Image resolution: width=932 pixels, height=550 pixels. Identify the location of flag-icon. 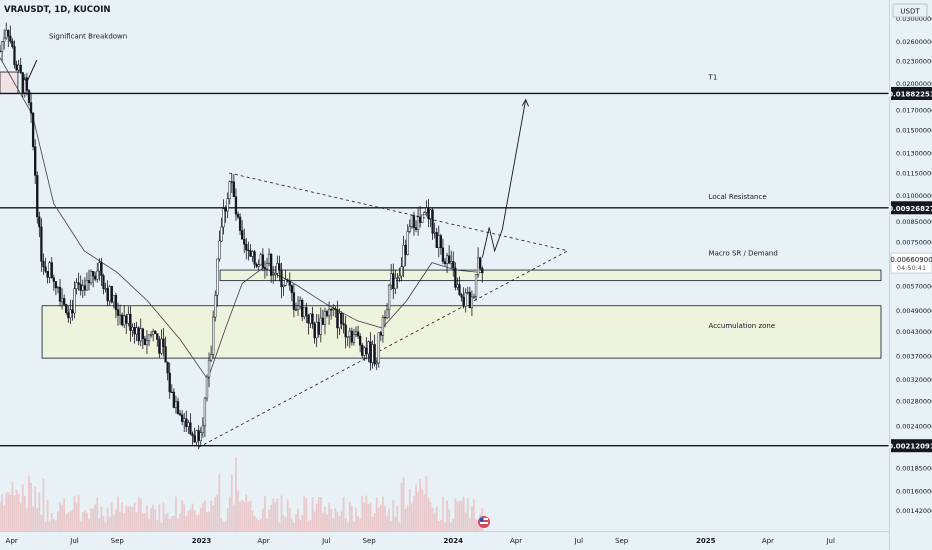
(484, 522).